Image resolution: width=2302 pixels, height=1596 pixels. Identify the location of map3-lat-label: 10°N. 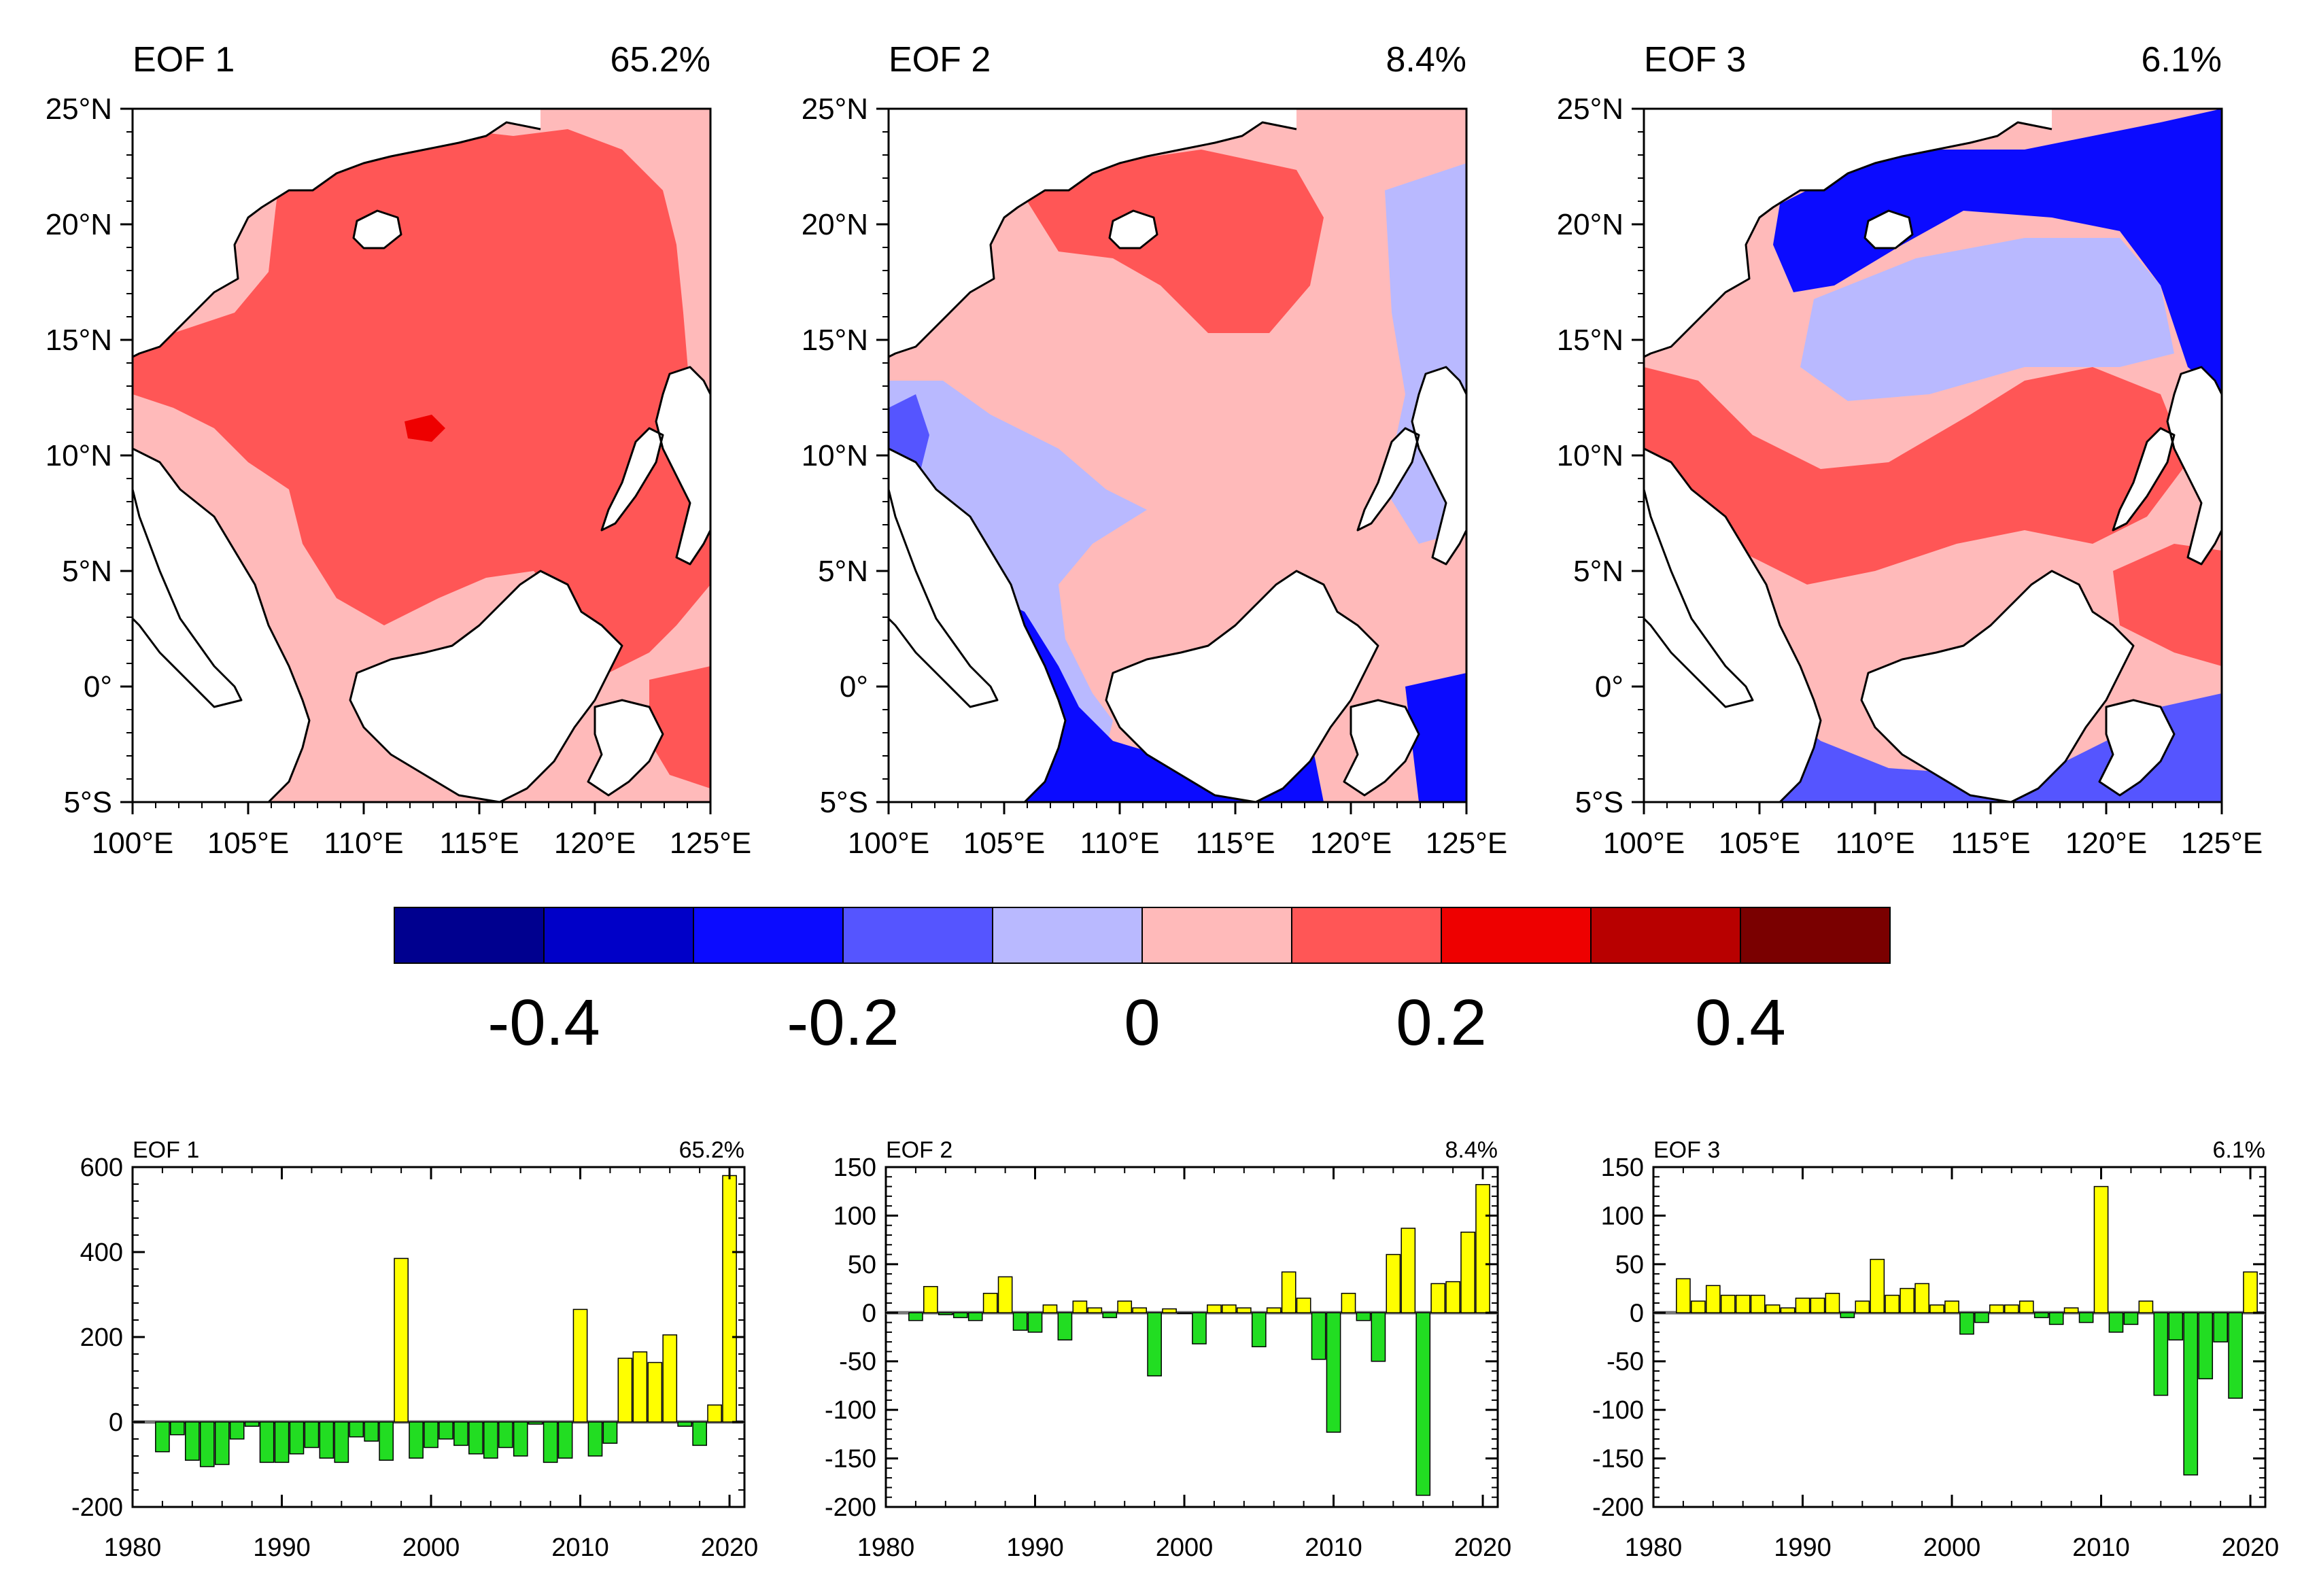
(1590, 455).